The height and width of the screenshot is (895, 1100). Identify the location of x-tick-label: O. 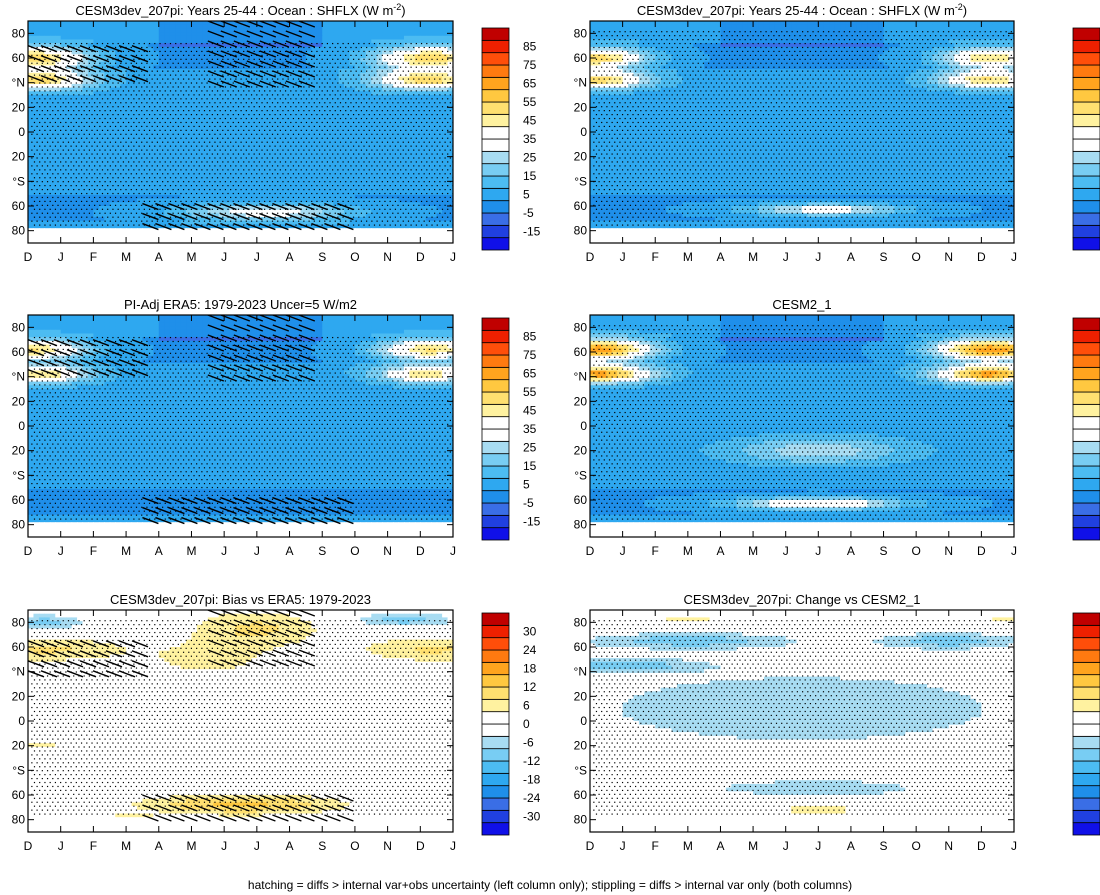
(915, 257).